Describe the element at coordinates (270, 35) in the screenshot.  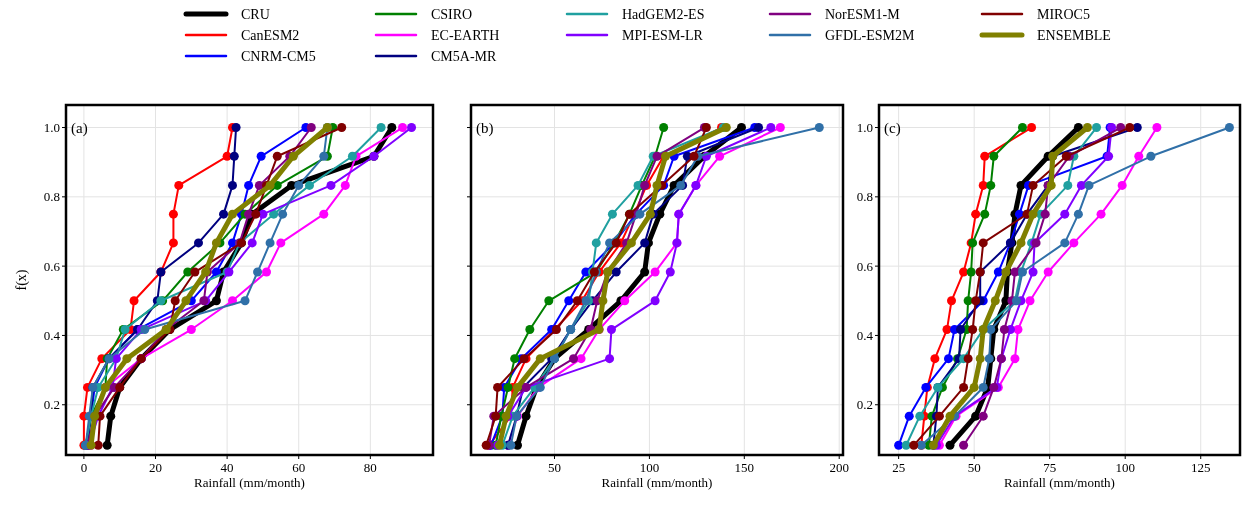
I see `legend-label: CanESM2` at that location.